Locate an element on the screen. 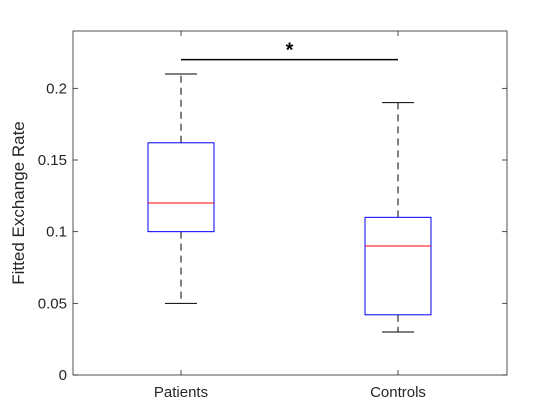 The image size is (560, 420). significance-annotation: * is located at coordinates (289, 51).